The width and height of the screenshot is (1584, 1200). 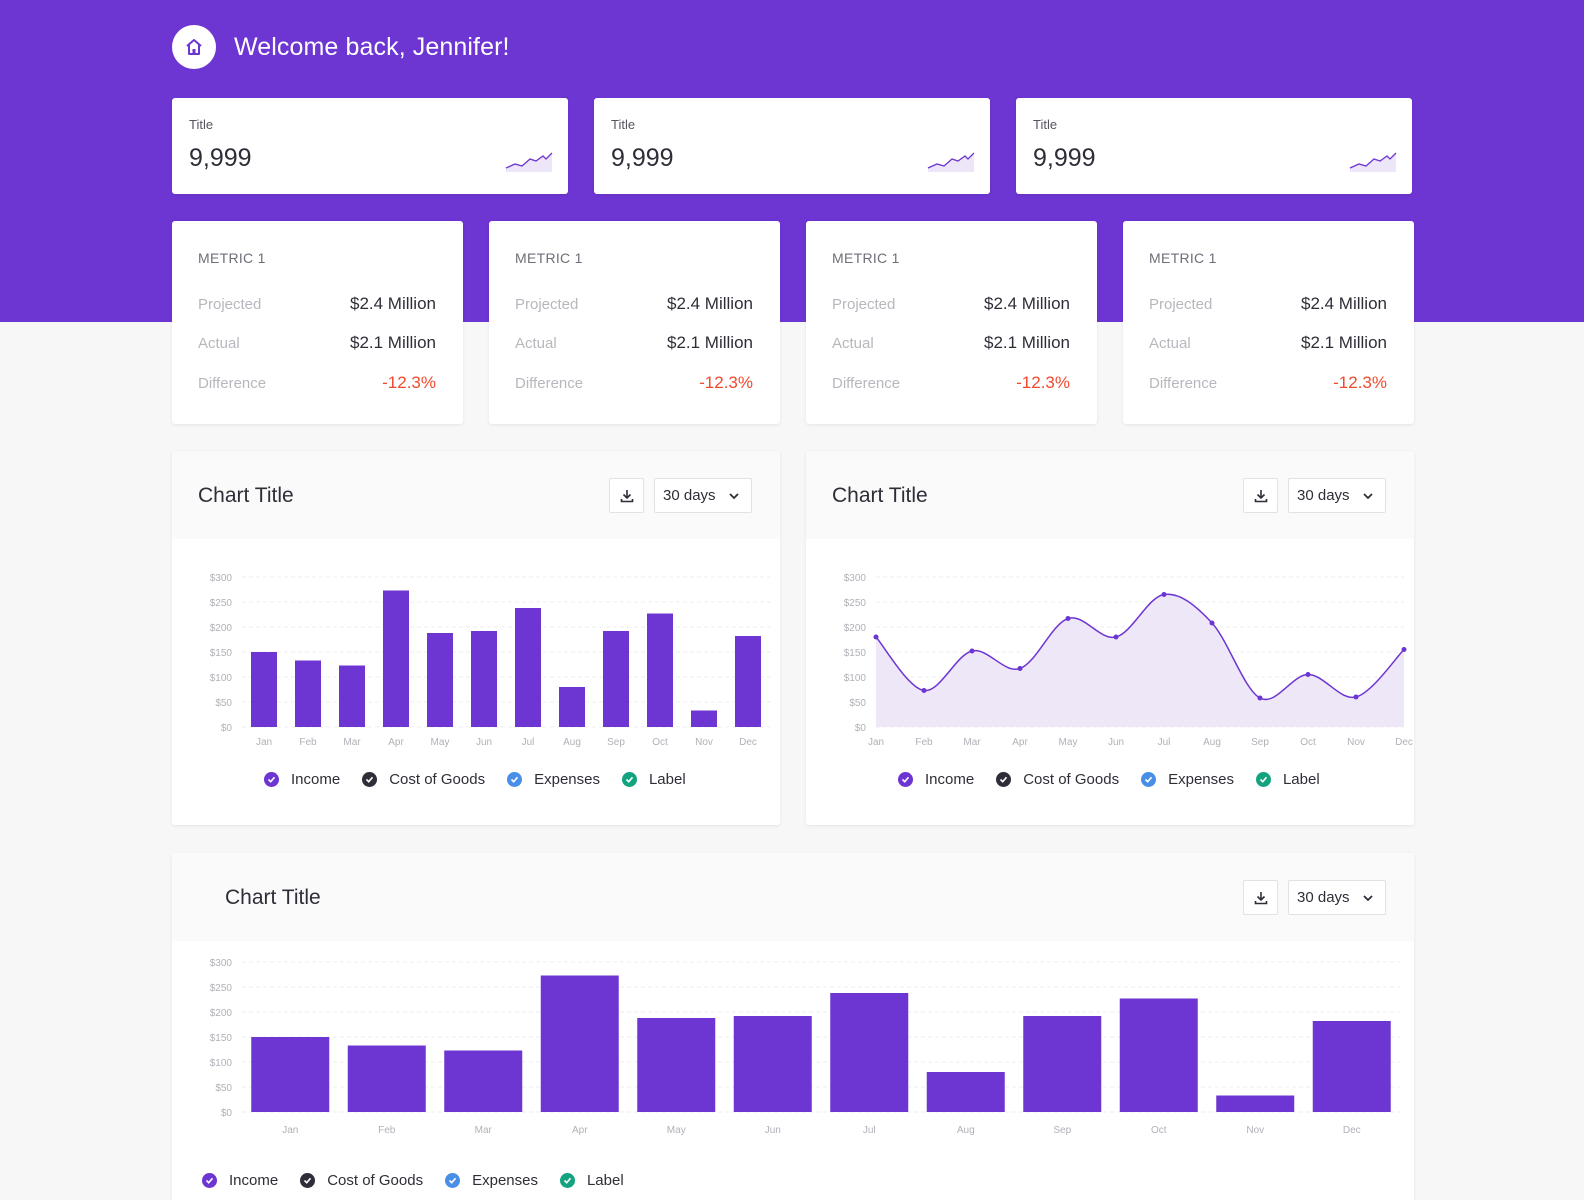 I want to click on y-tick-label: $150, so click(x=221, y=1038).